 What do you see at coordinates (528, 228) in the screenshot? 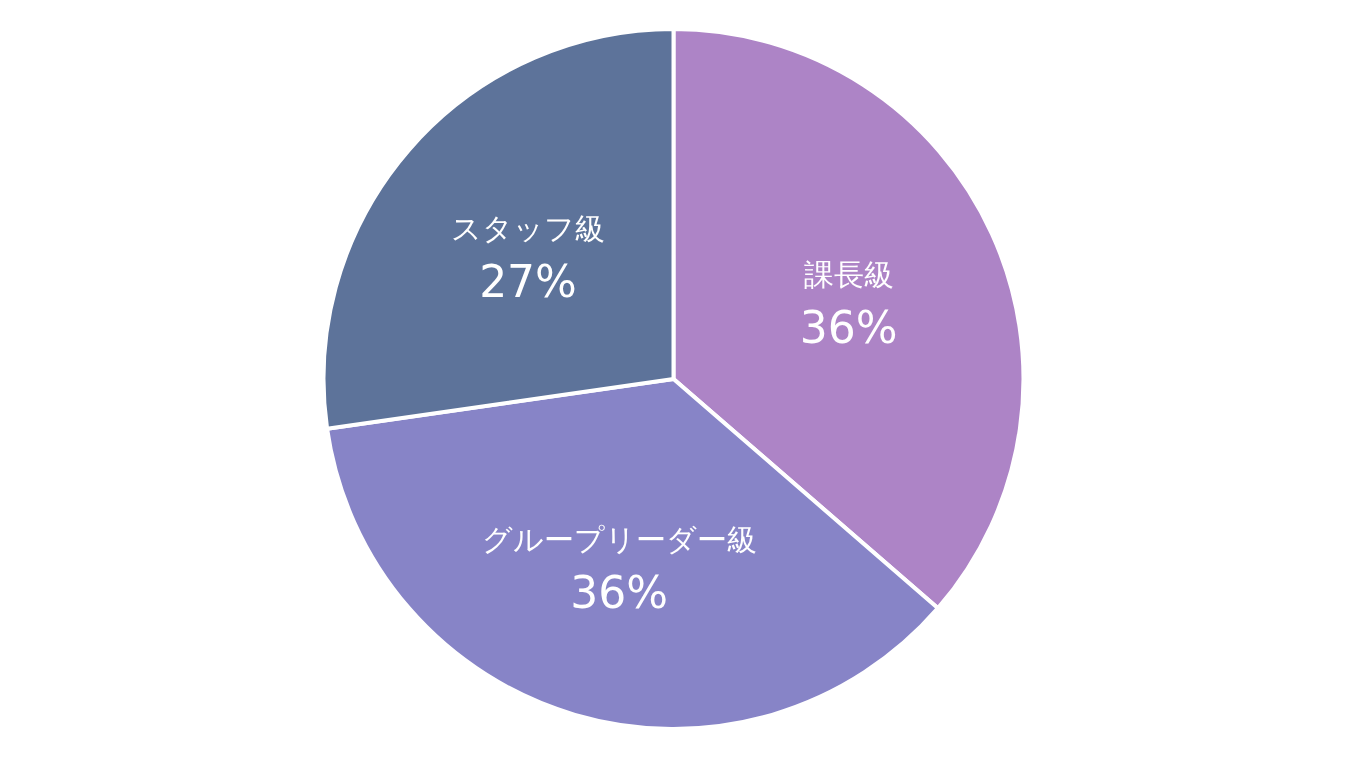
I see `slice-label: スタッフ級` at bounding box center [528, 228].